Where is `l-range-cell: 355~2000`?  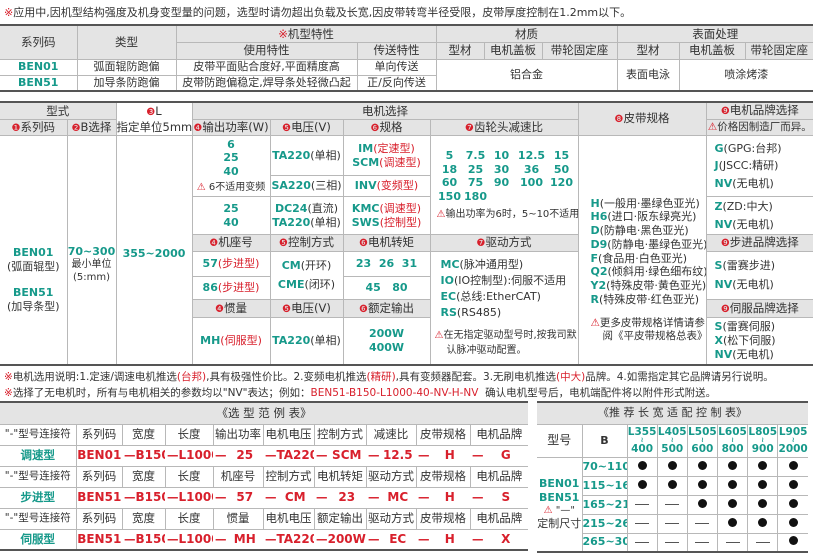
l-range-cell: 355~2000 is located at coordinates (154, 250).